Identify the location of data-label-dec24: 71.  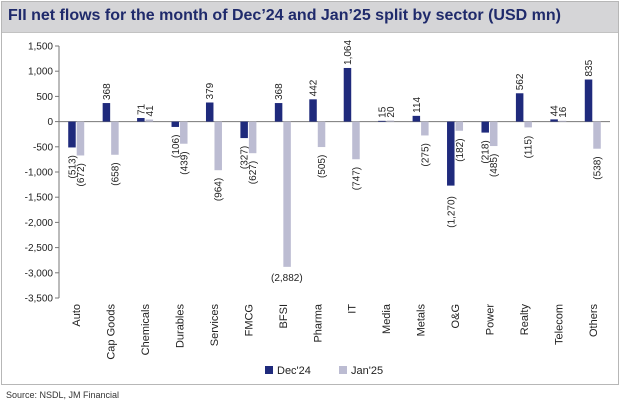
(141, 109).